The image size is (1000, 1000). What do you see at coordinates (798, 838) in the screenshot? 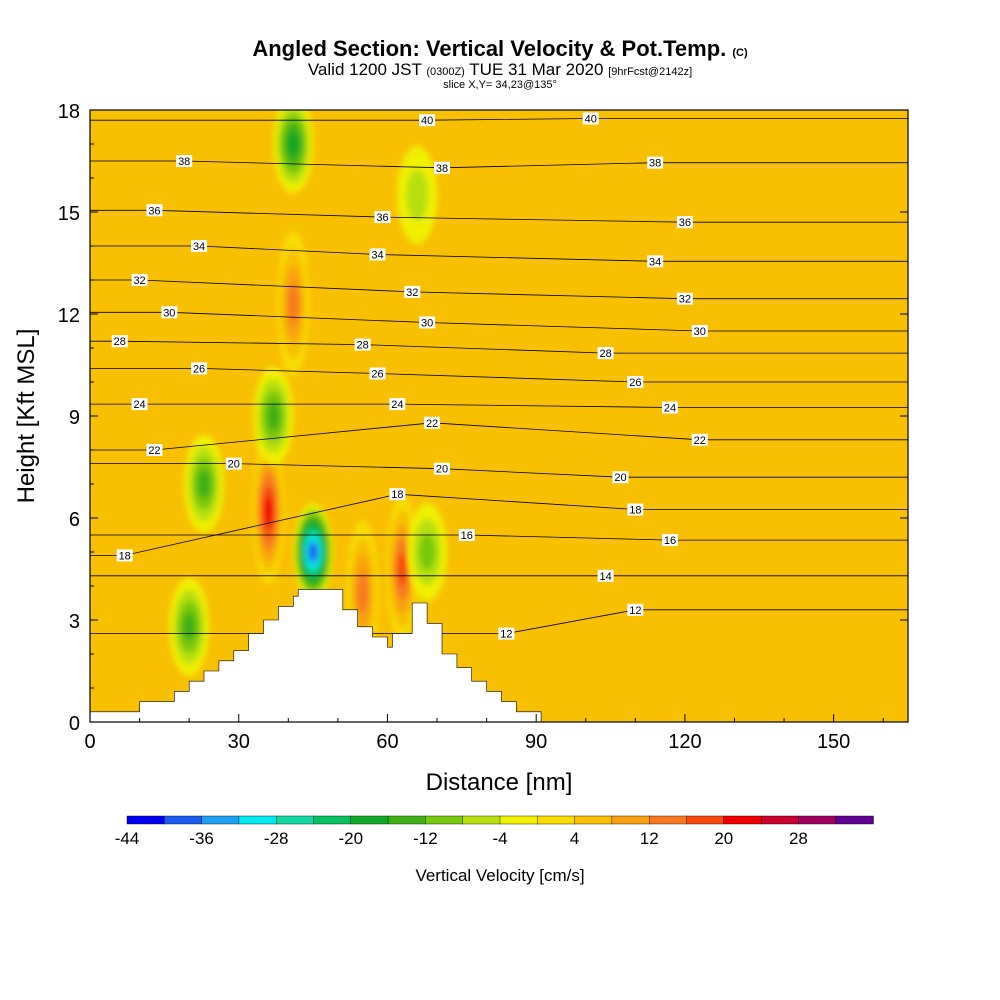
I see `colorbar-tick-label: 28` at bounding box center [798, 838].